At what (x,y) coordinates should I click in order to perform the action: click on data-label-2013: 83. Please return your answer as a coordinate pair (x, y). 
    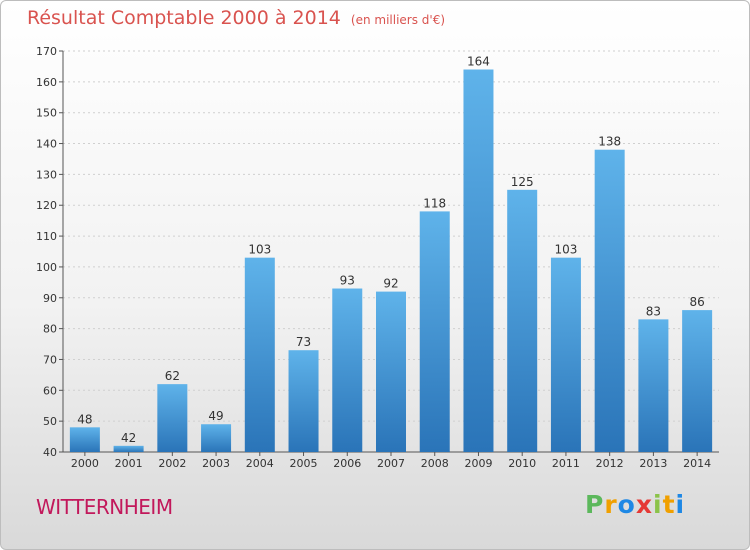
    Looking at the image, I should click on (653, 311).